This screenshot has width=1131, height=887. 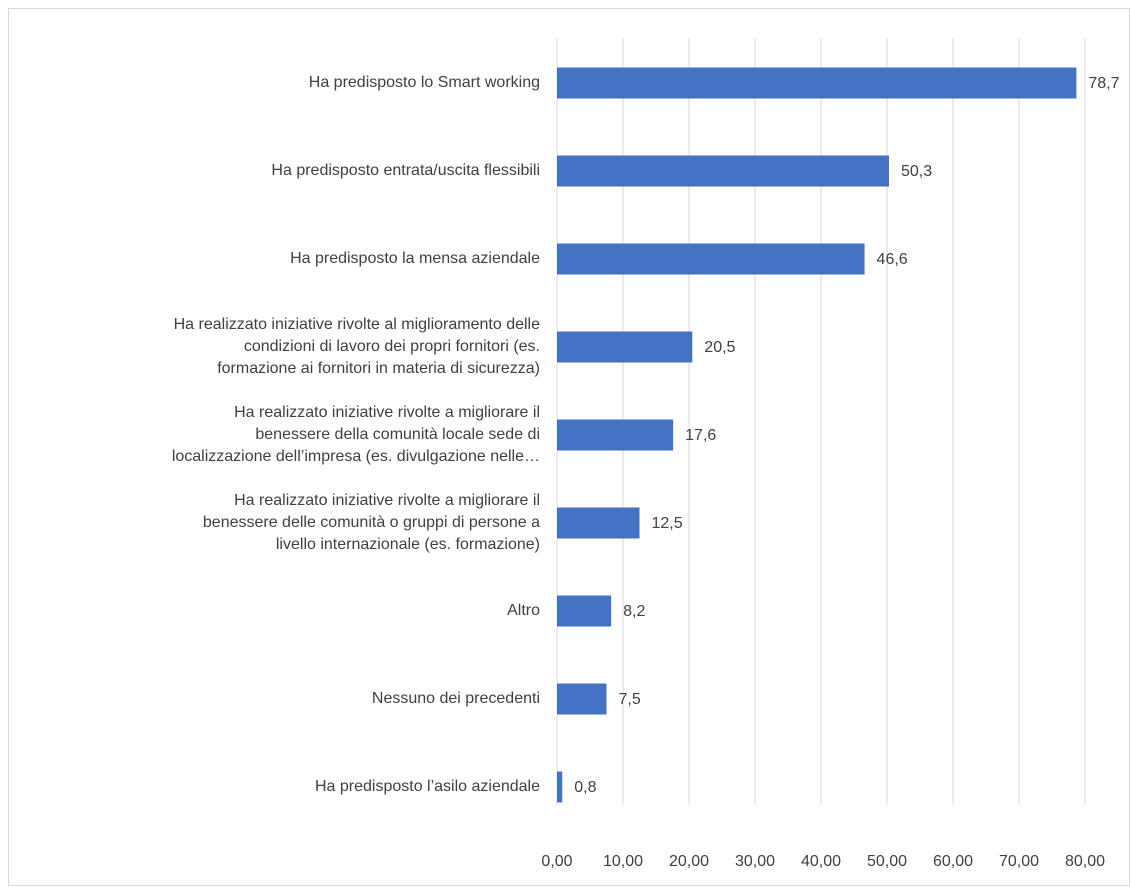 What do you see at coordinates (623, 861) in the screenshot?
I see `x-tick-label: 10,00` at bounding box center [623, 861].